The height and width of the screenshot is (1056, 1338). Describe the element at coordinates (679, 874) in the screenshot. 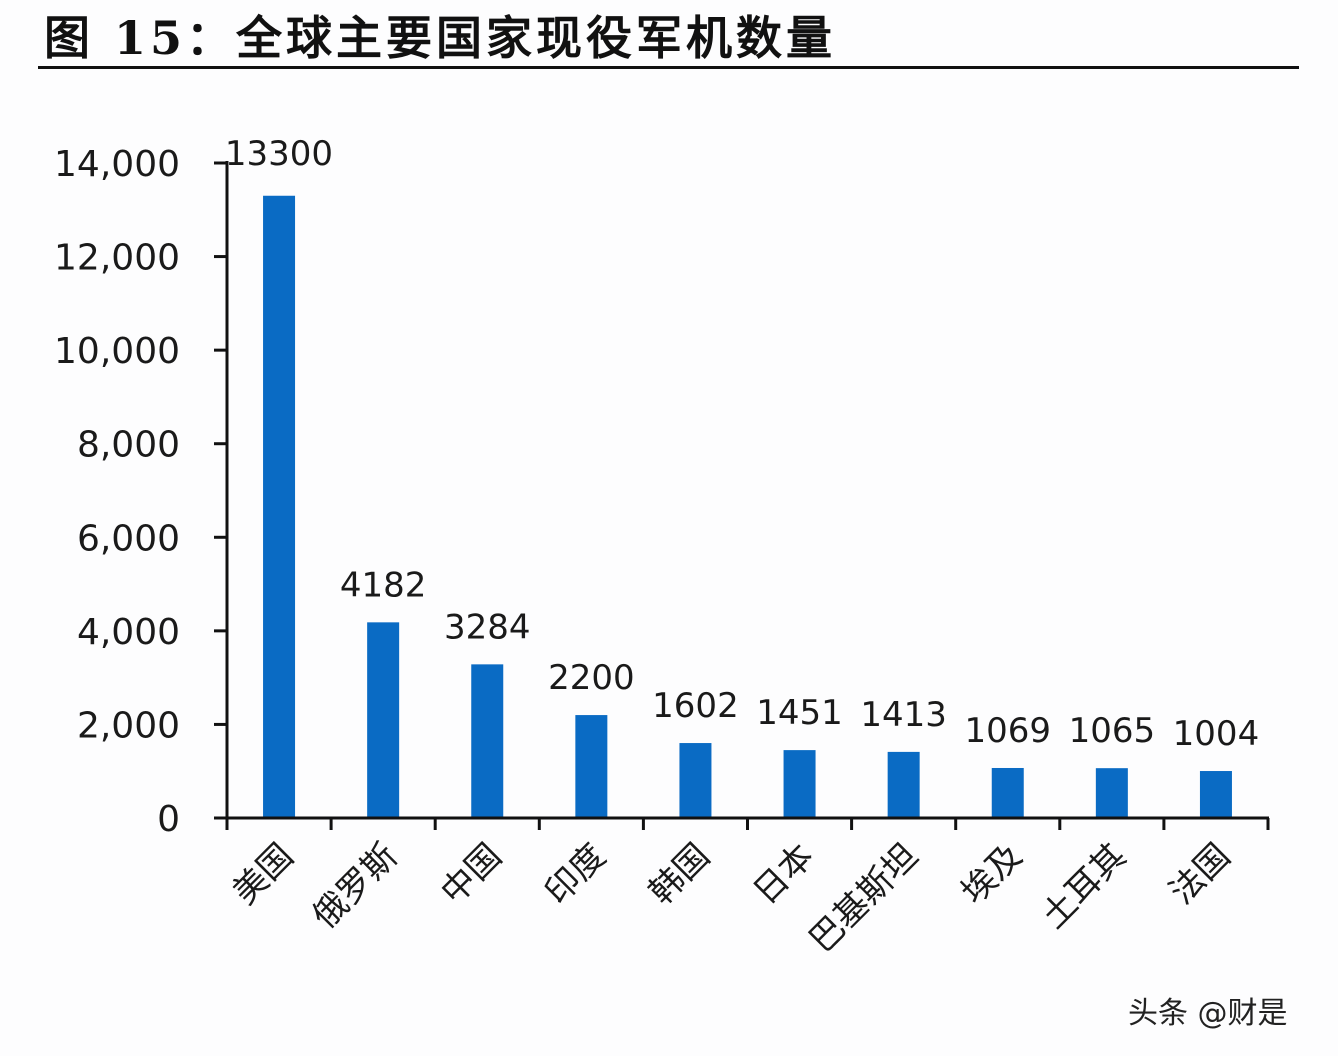

I see `x-category-label: 韩国` at that location.